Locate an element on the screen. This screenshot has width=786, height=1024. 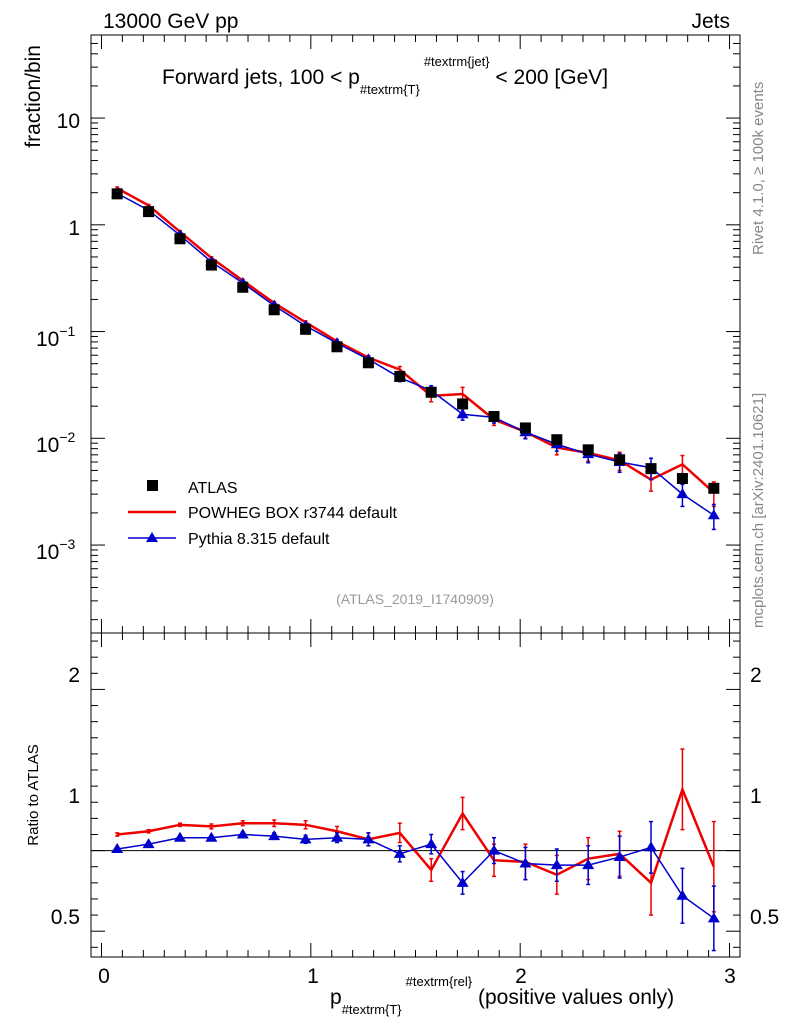
mcplots-label: mcplots.cern.ch [arXiv:2401.10621] is located at coordinates (758, 510).